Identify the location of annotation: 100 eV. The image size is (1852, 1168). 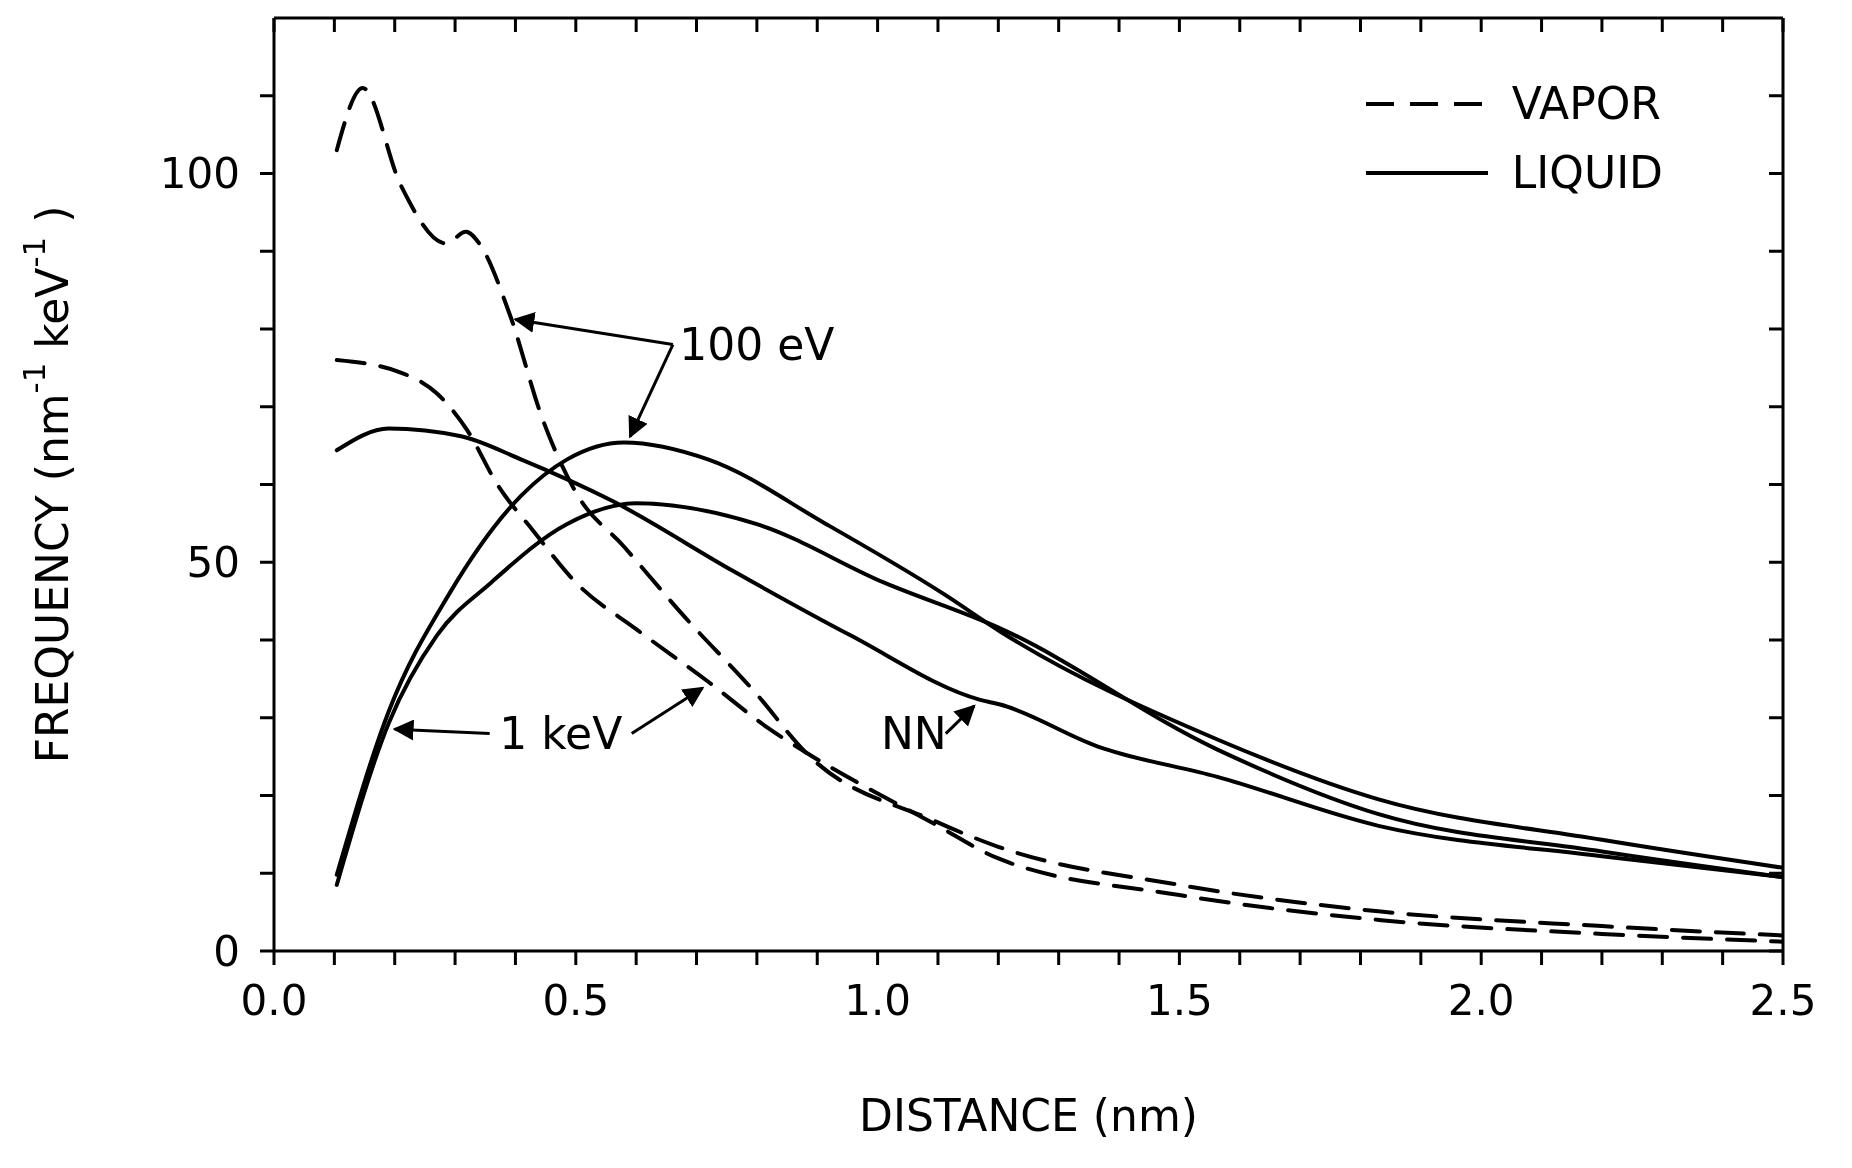
(757, 345).